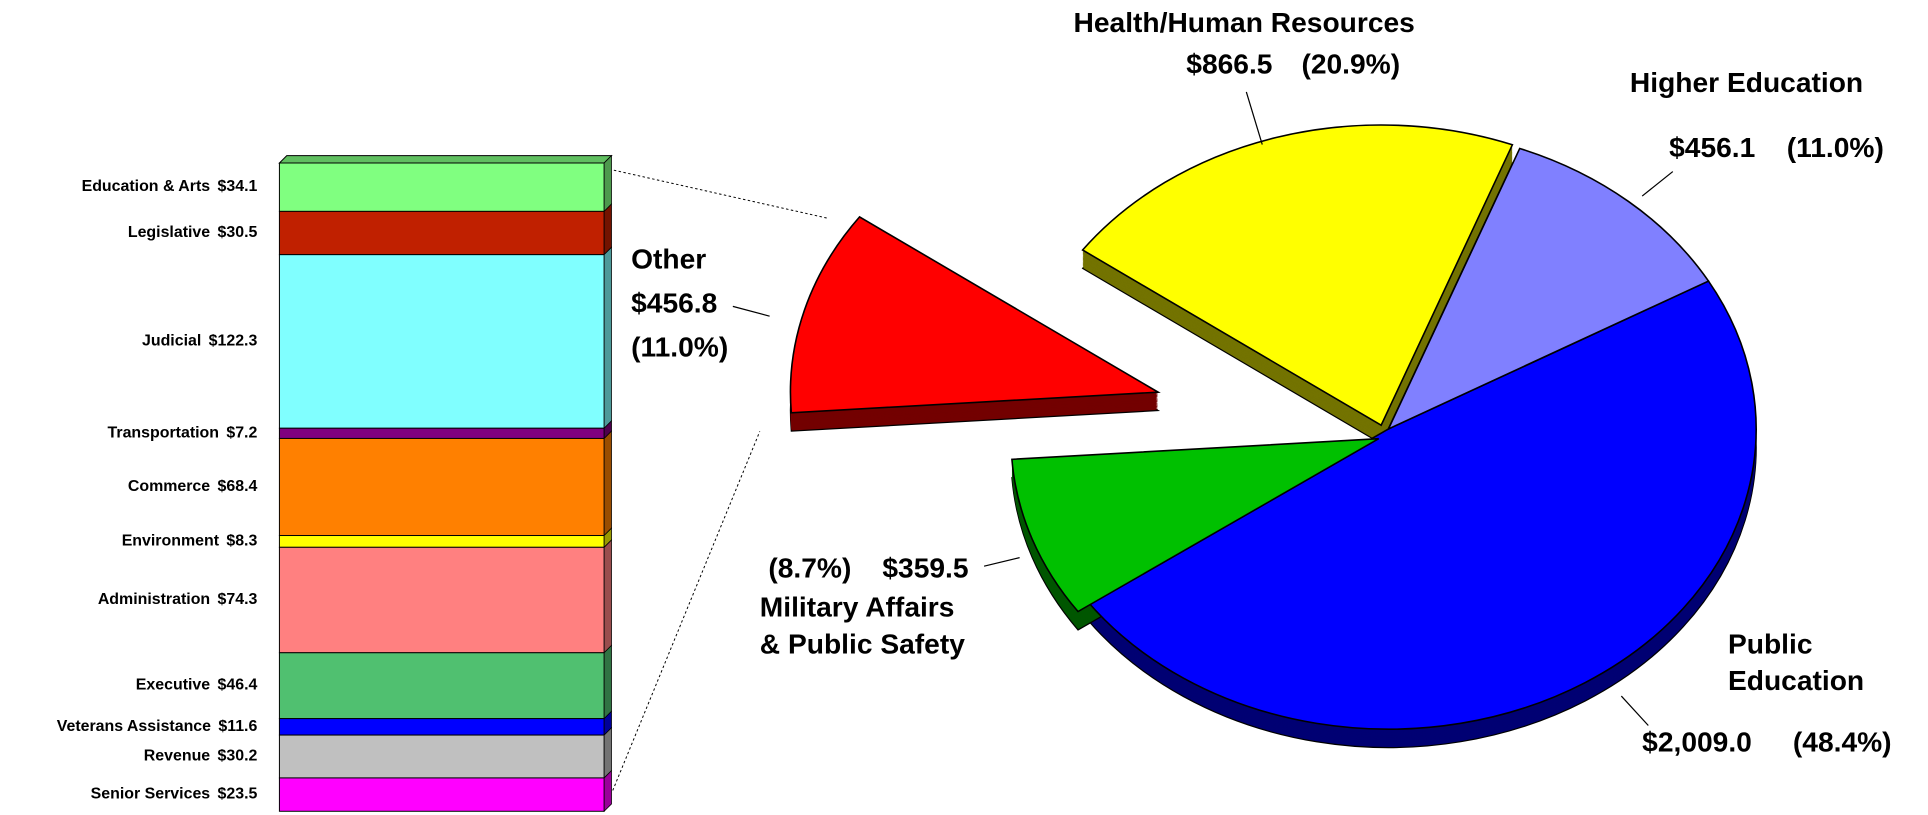  Describe the element at coordinates (134, 726) in the screenshot. I see `category-label: Veterans Assistance` at that location.